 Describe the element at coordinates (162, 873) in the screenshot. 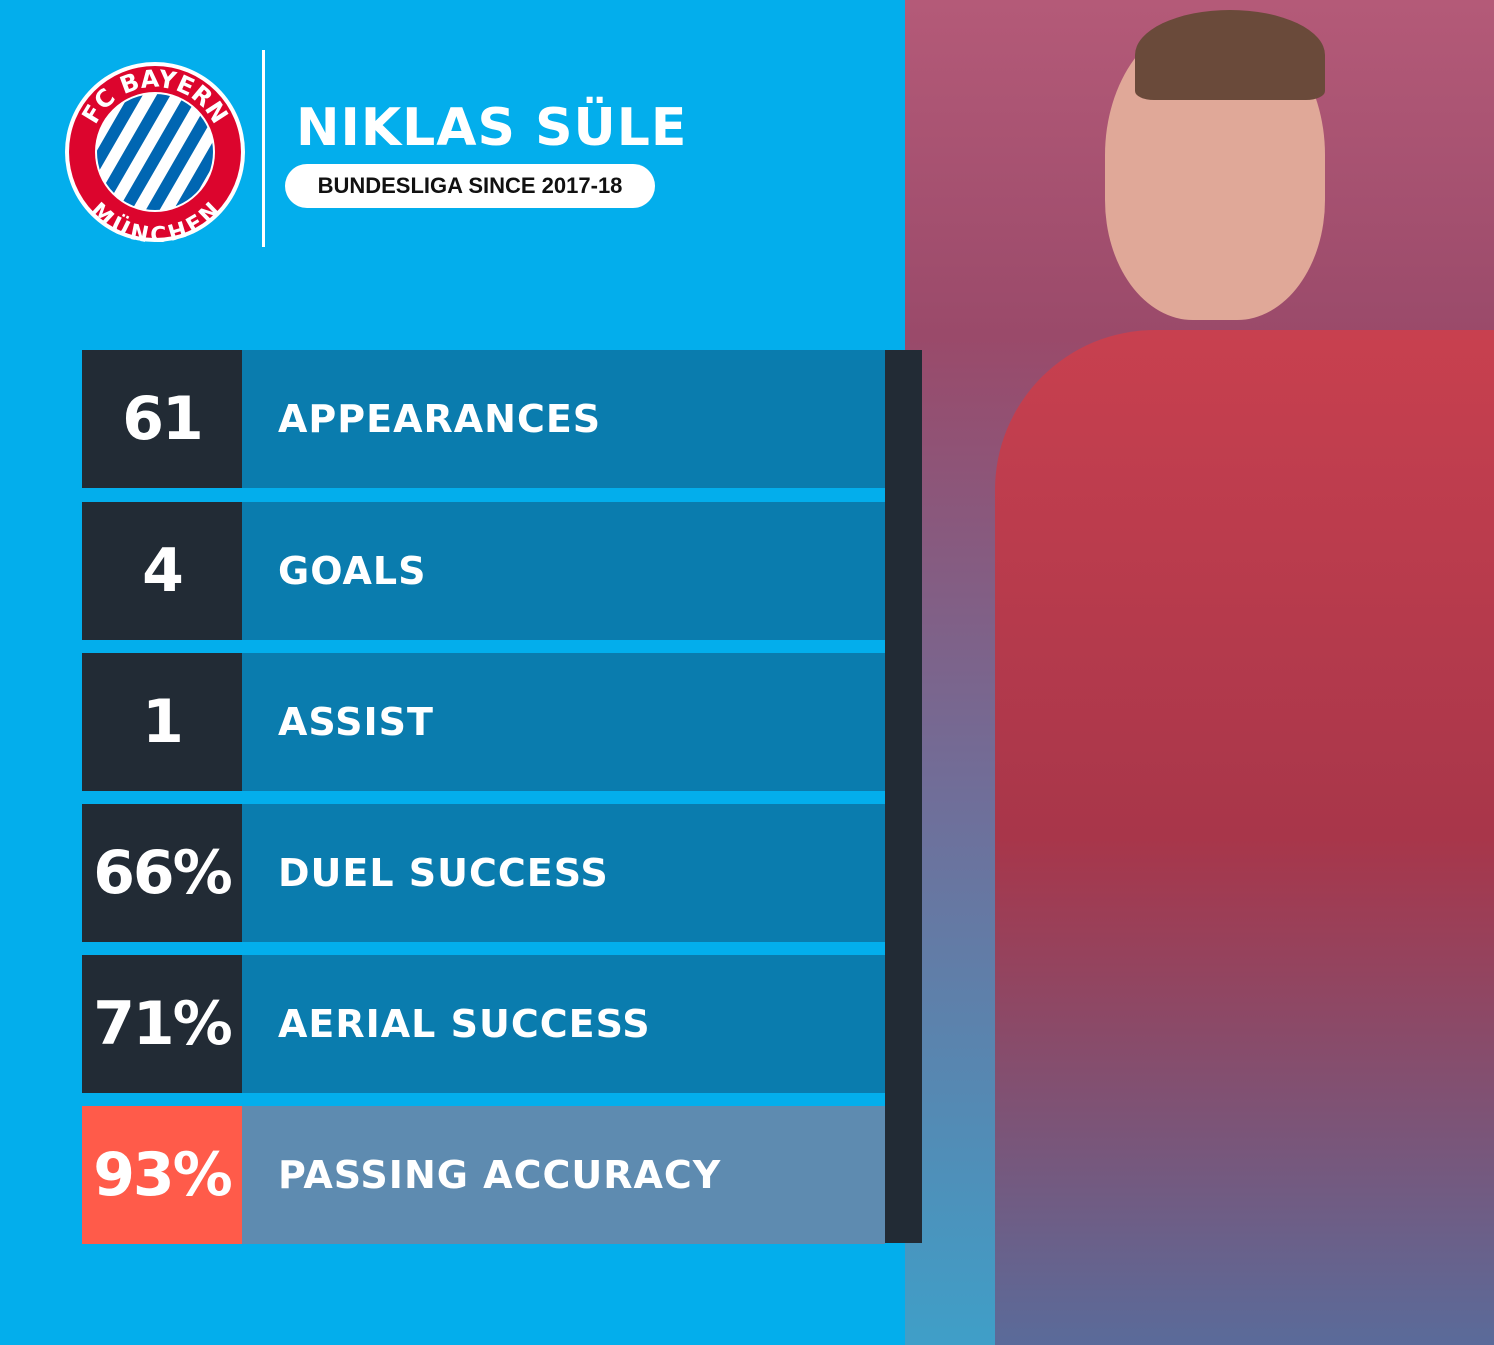

I see `stat-value: 66%` at that location.